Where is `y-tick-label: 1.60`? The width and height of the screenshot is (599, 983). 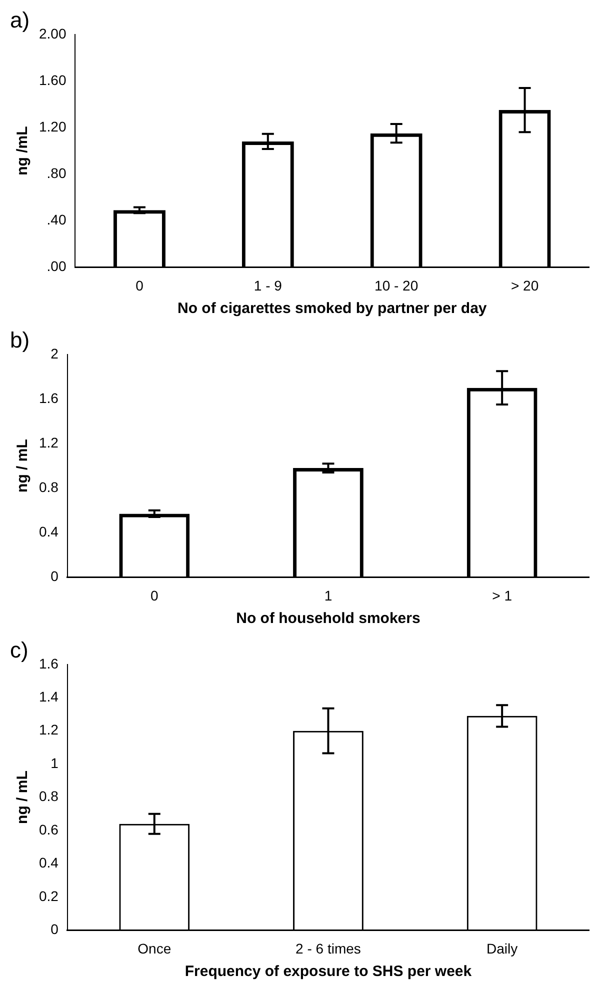 y-tick-label: 1.60 is located at coordinates (52, 80).